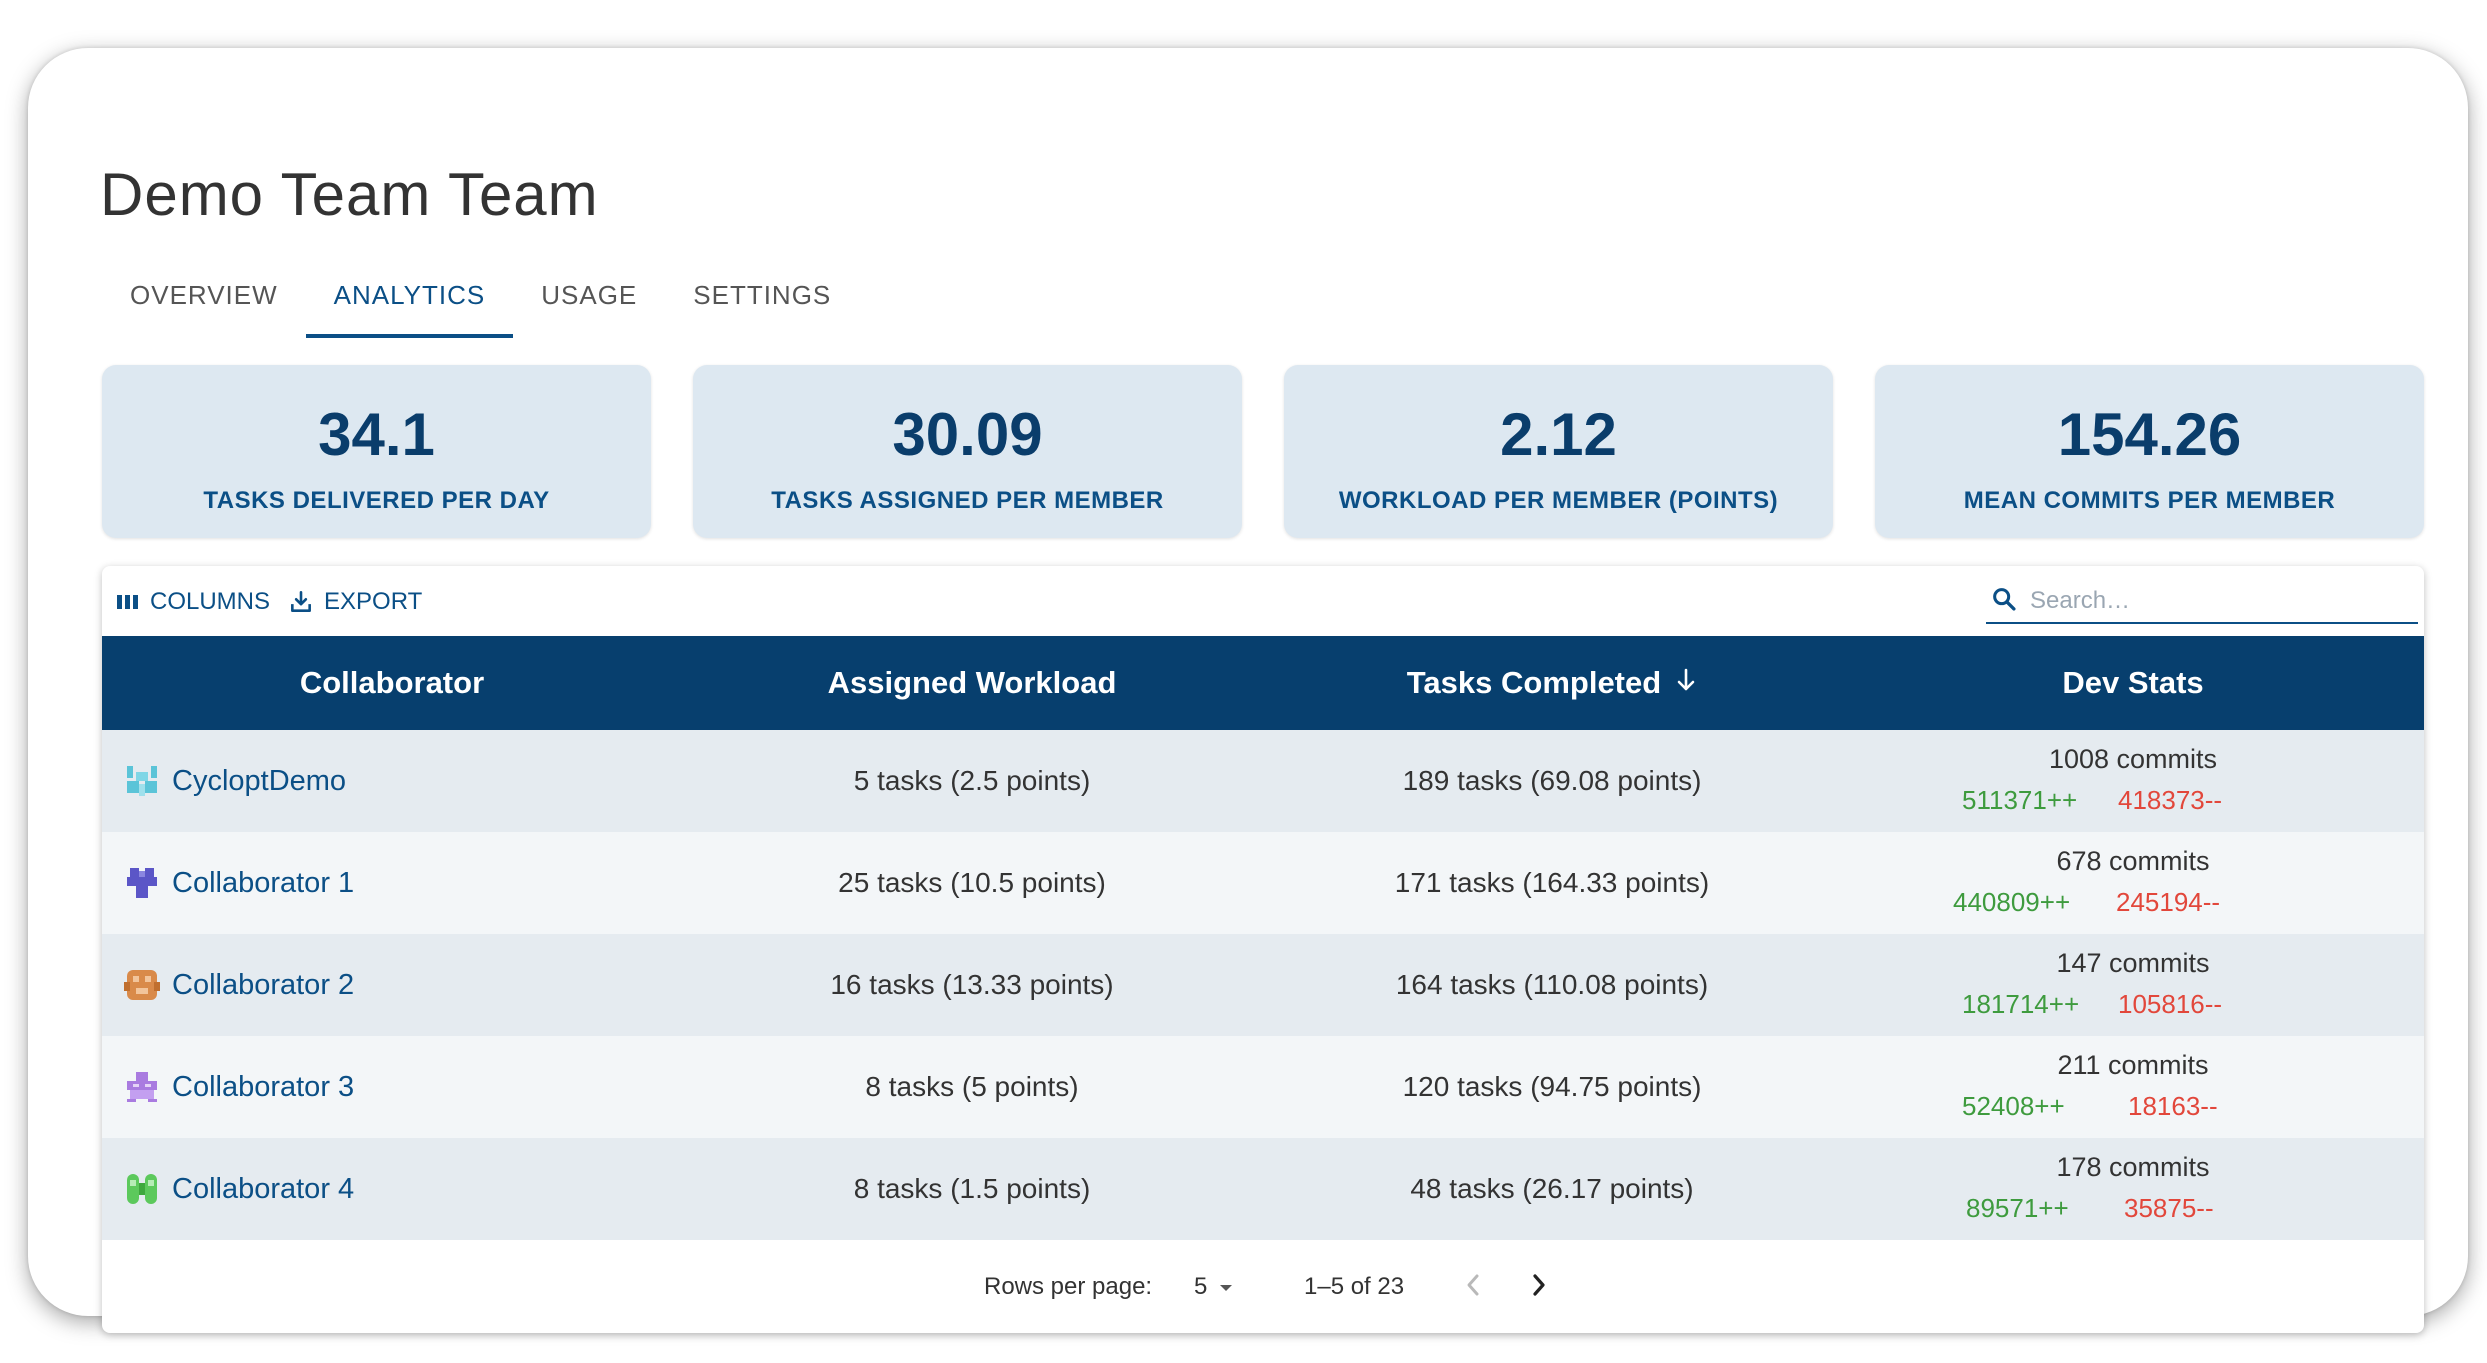  I want to click on tab-analytics: ANALYTICS, so click(409, 304).